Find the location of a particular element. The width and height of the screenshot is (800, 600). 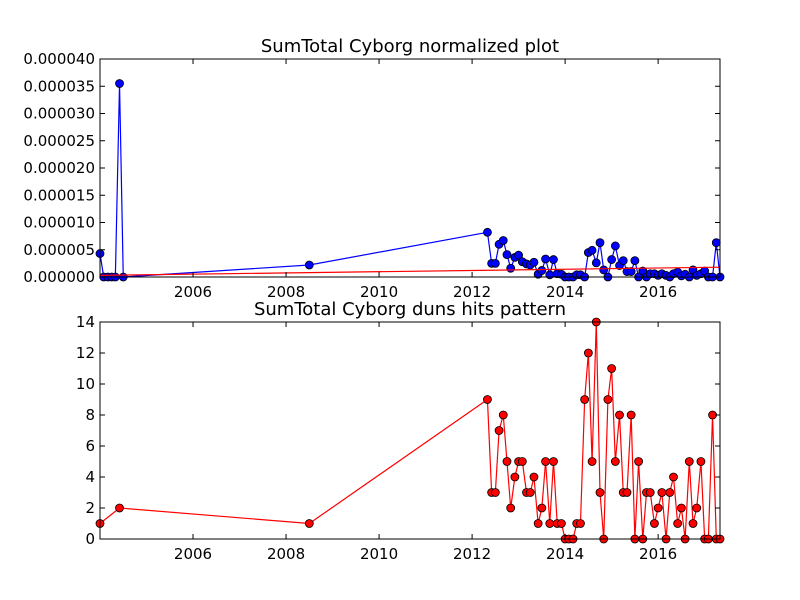

duns-hits-plot-x-tick-label: 2016 is located at coordinates (658, 554).